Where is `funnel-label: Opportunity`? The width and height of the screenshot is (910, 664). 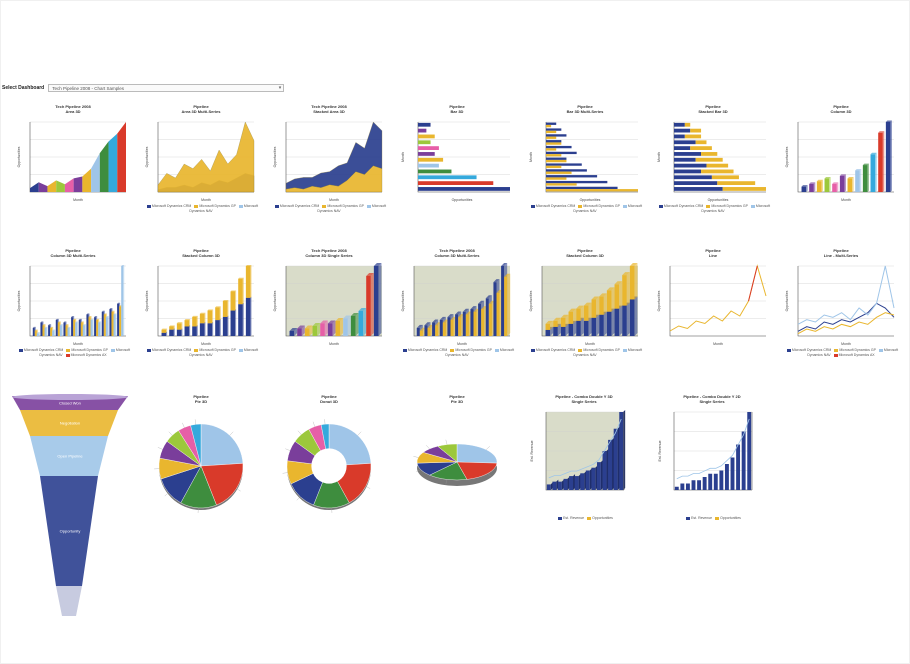
funnel-label: Opportunity is located at coordinates (70, 531).